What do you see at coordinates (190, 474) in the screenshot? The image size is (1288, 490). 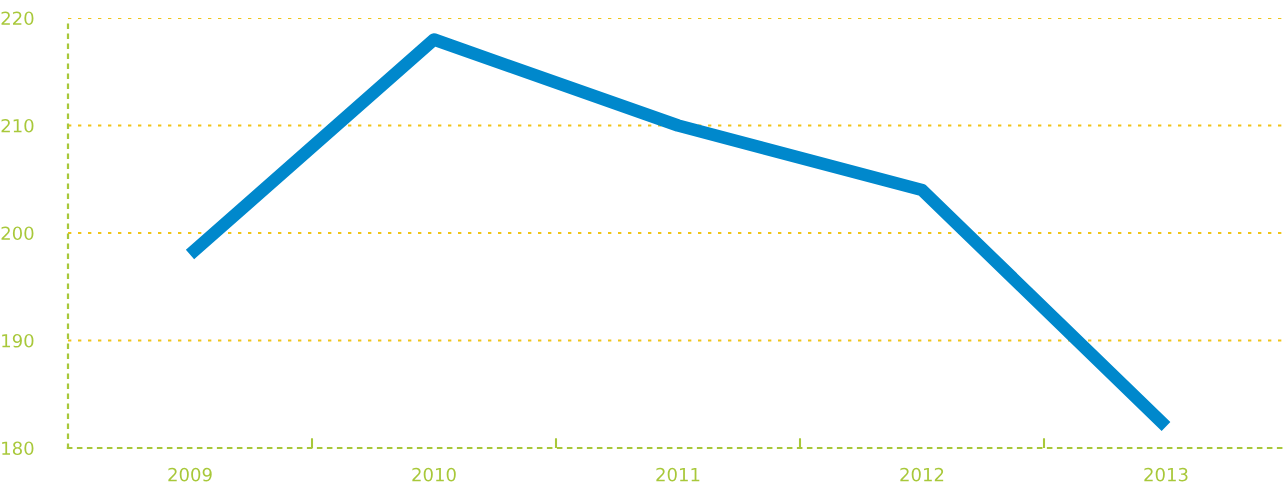 I see `x-tick-label: 2009` at bounding box center [190, 474].